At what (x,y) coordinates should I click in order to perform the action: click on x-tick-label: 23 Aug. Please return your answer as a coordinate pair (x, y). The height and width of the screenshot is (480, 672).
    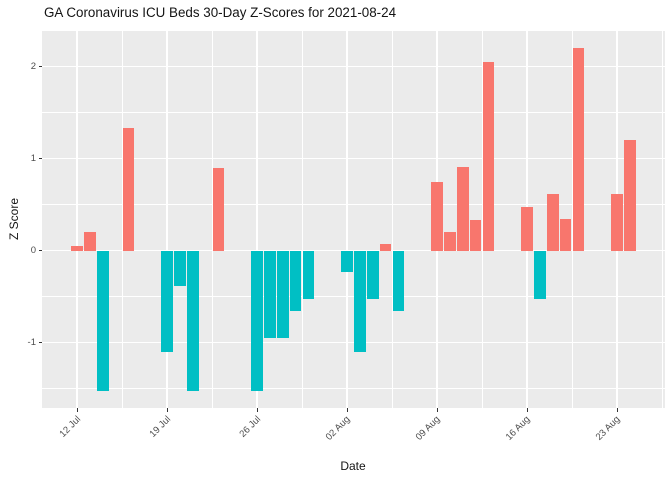
    Looking at the image, I should click on (608, 428).